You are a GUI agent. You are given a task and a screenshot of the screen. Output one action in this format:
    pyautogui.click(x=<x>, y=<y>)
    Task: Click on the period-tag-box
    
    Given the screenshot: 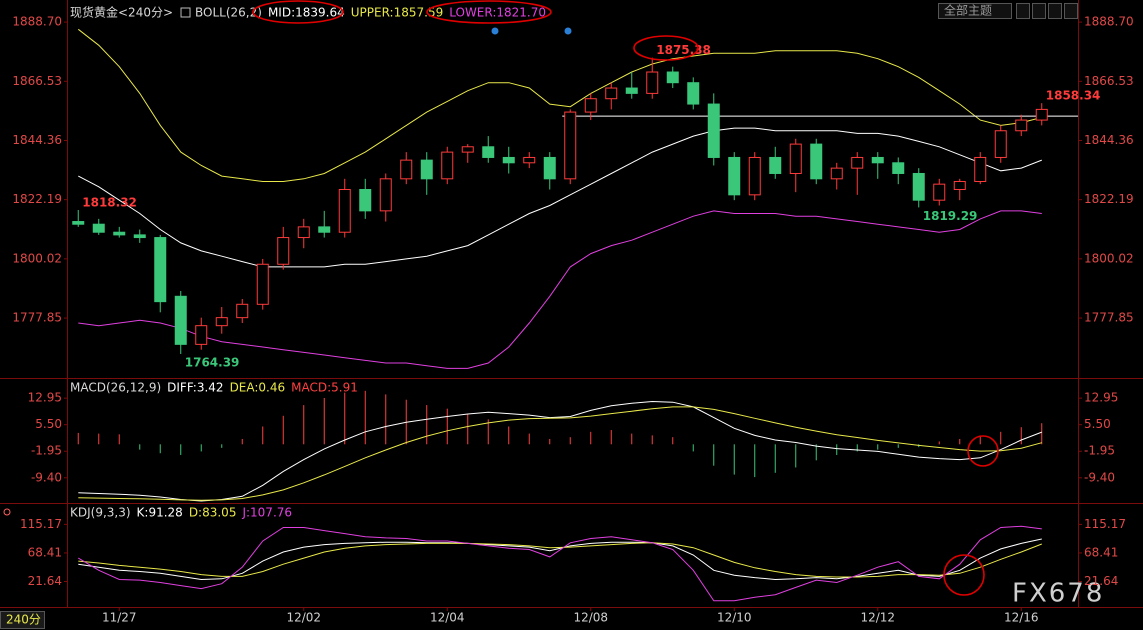 What is the action you would take?
    pyautogui.click(x=22, y=620)
    